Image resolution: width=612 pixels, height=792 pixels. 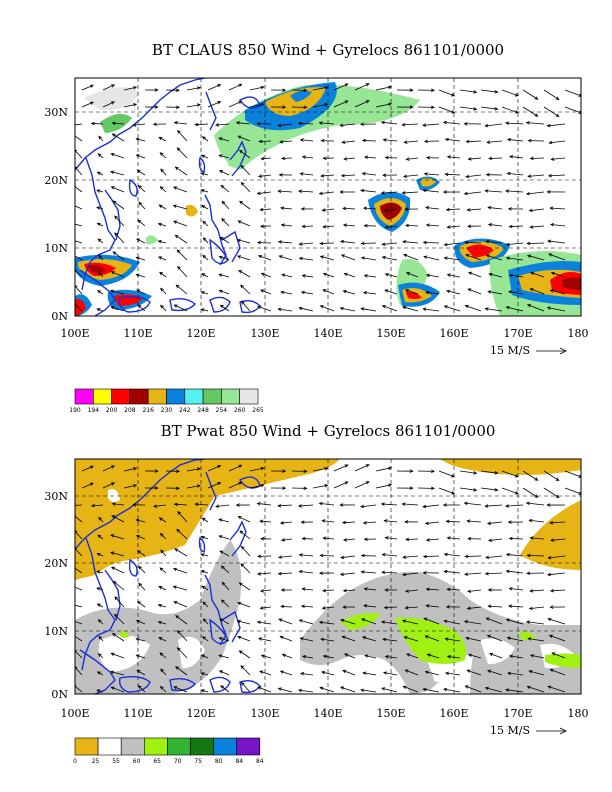 I want to click on colorbar-1-label-1: 194, so click(x=94, y=410).